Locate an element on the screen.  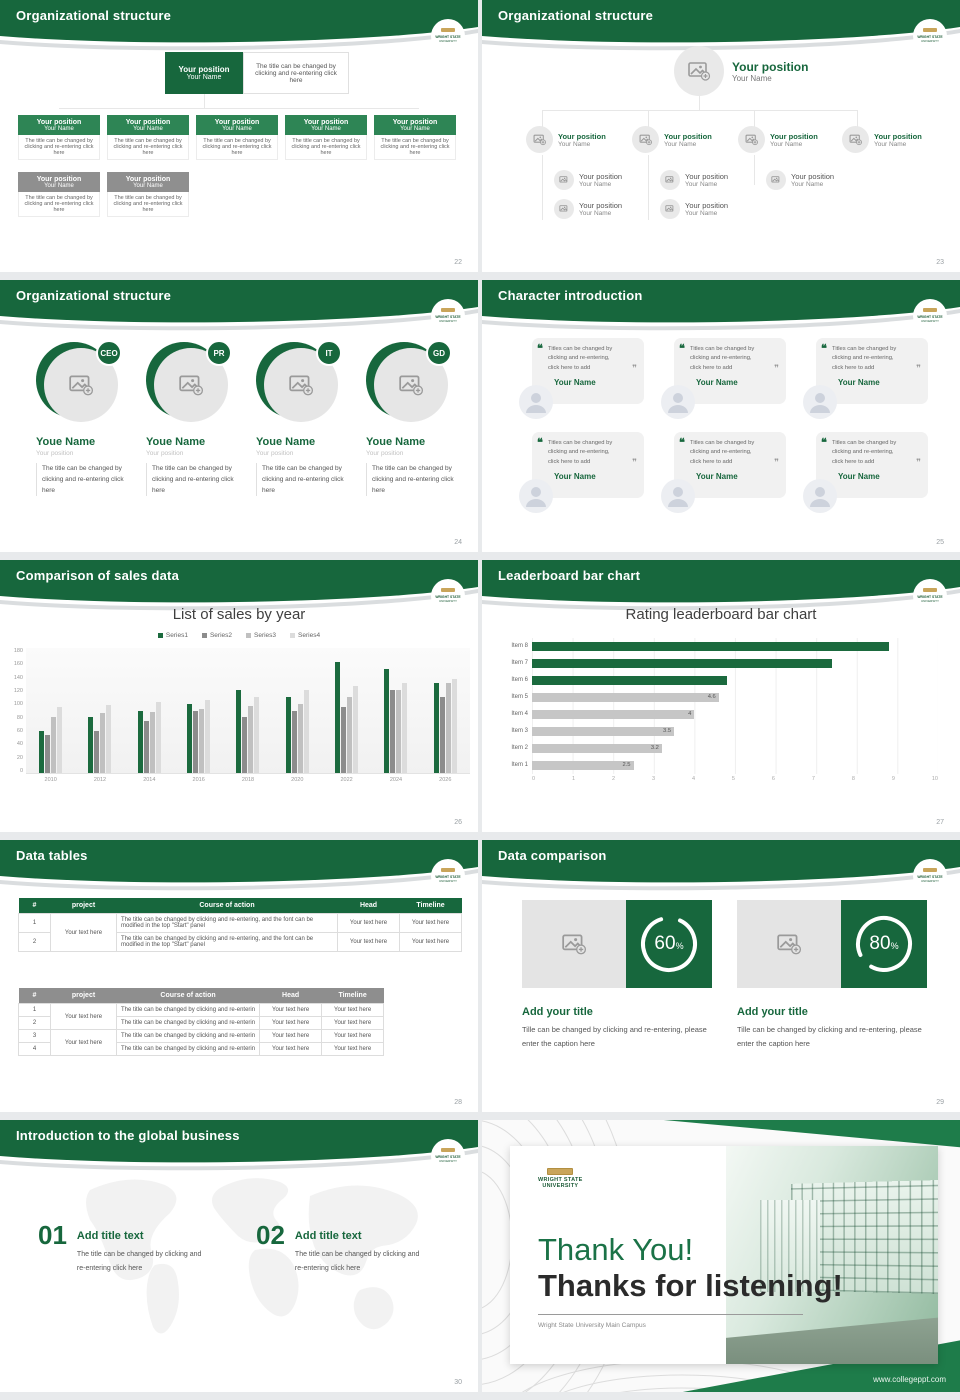
name-label: Youe Name is located at coordinates (66, 442).